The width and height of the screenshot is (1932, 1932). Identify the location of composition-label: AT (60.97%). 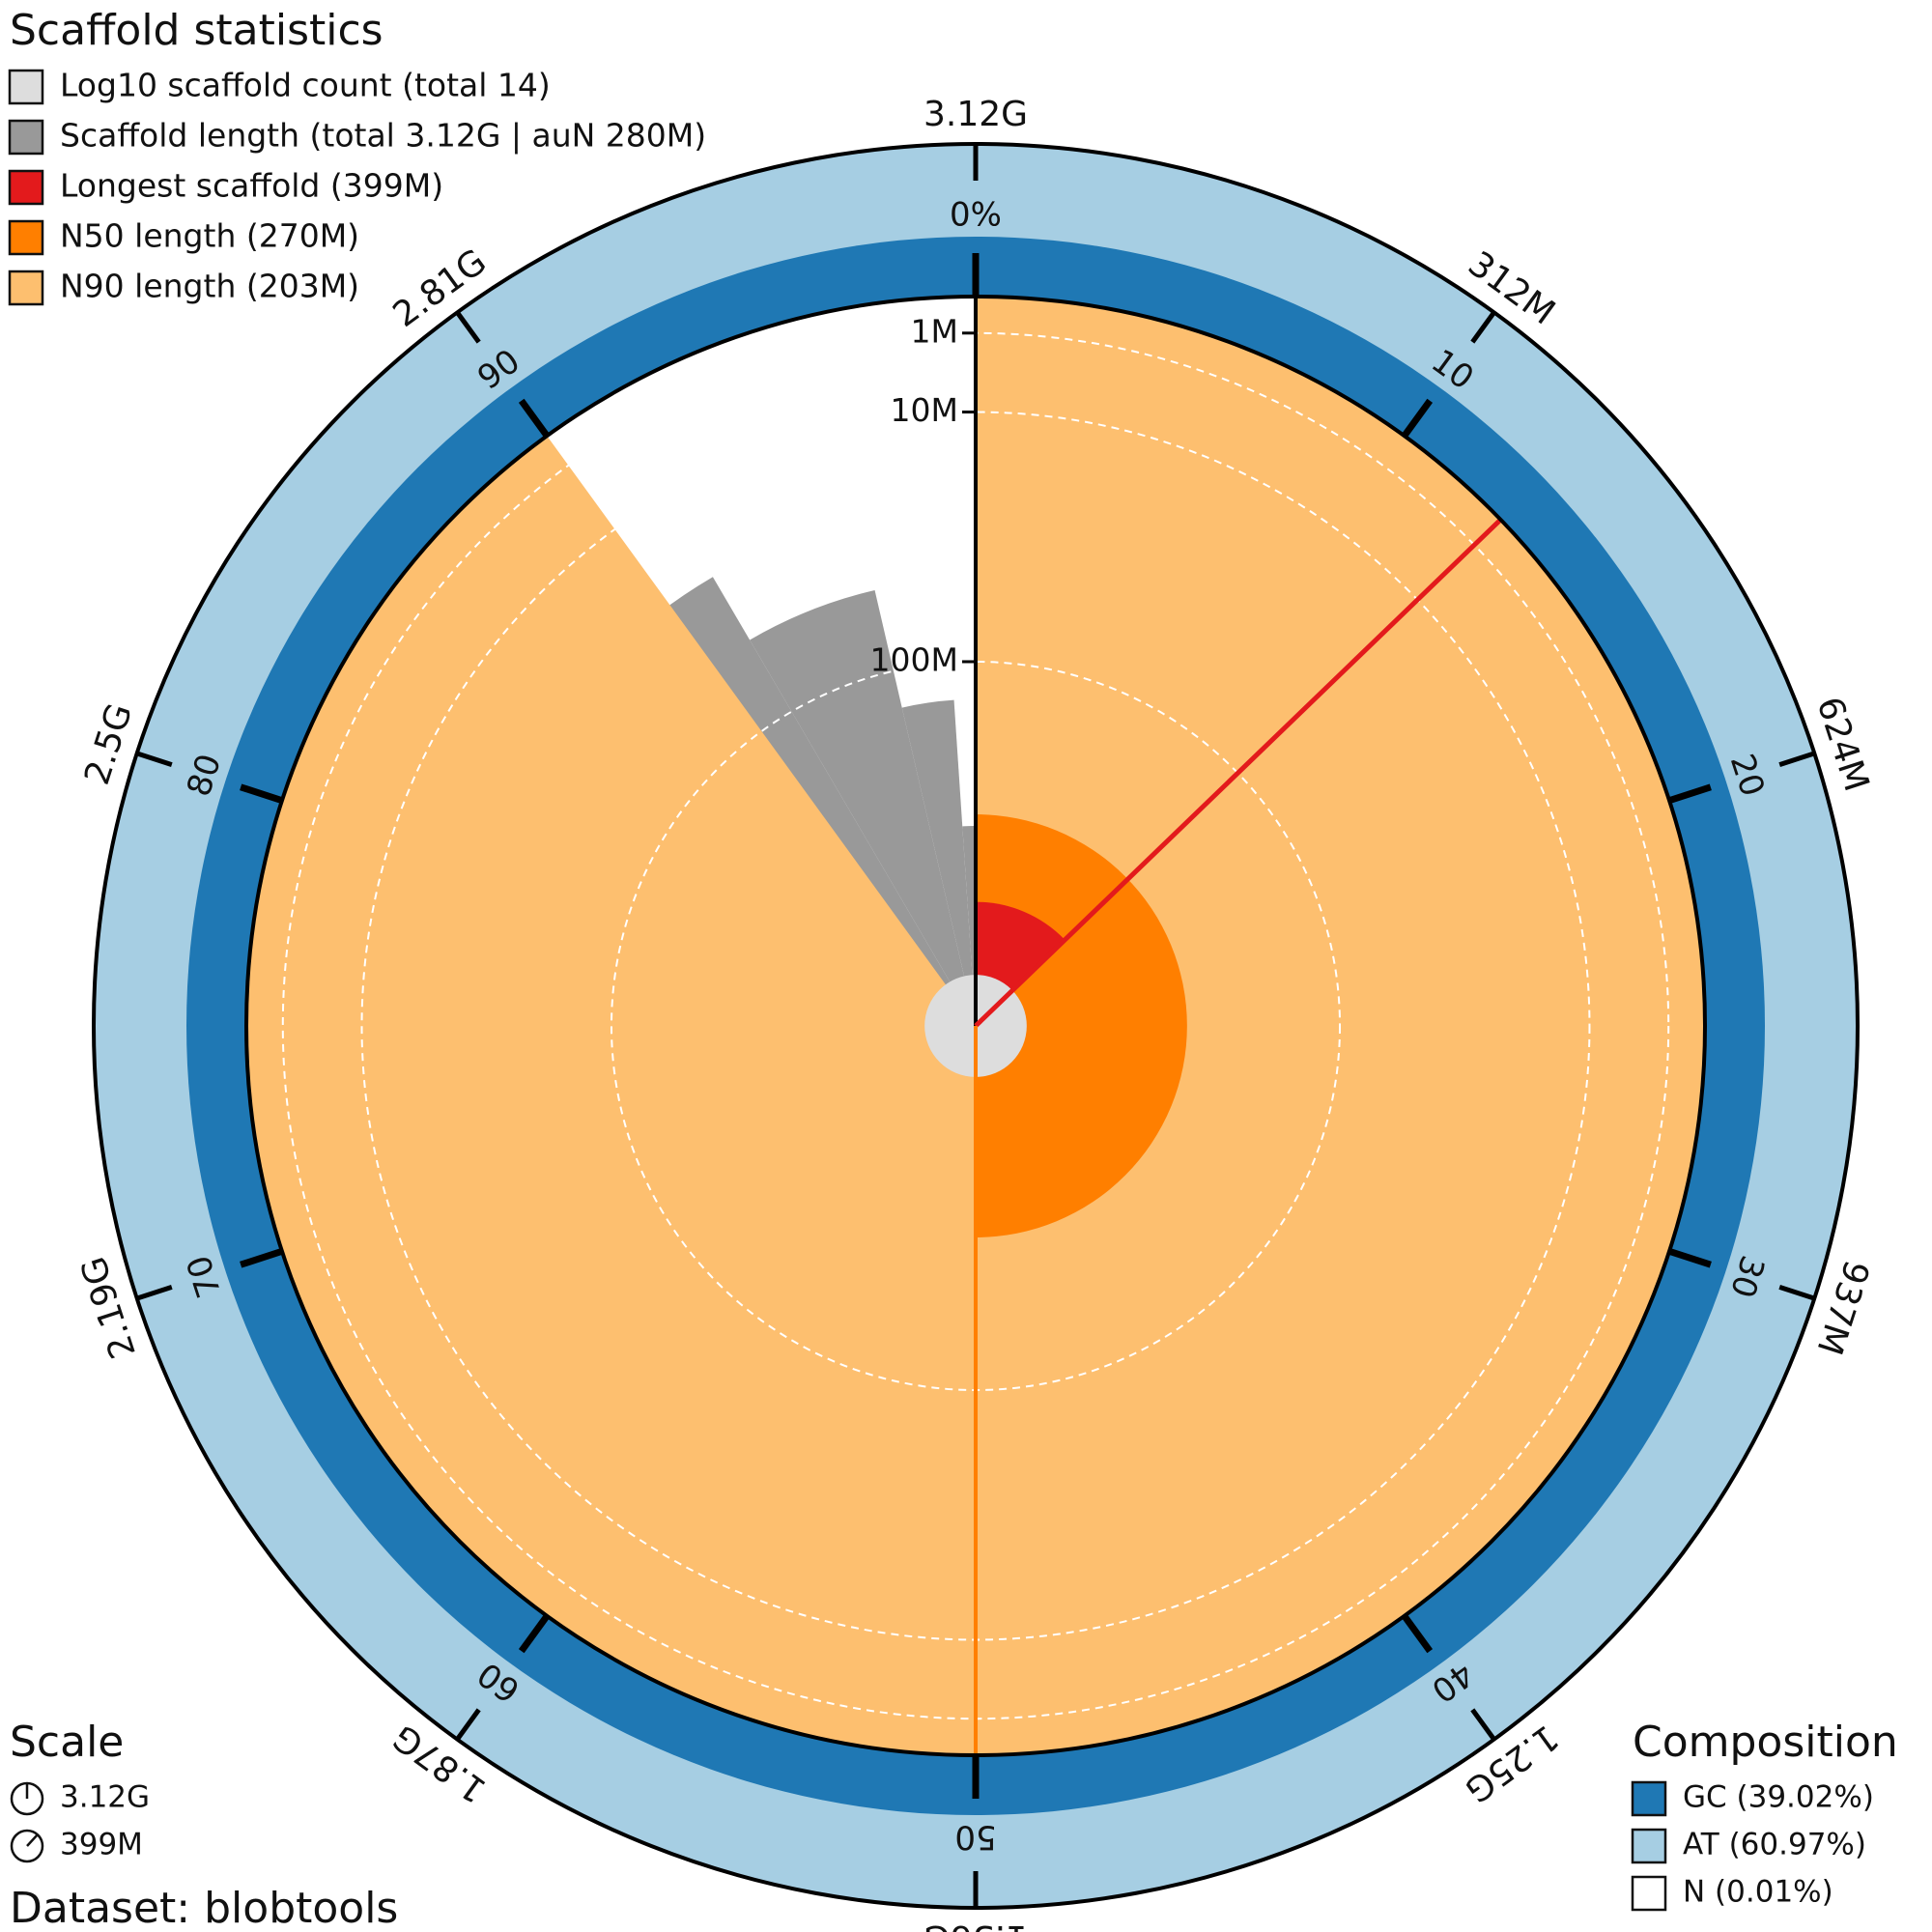
(1774, 1845).